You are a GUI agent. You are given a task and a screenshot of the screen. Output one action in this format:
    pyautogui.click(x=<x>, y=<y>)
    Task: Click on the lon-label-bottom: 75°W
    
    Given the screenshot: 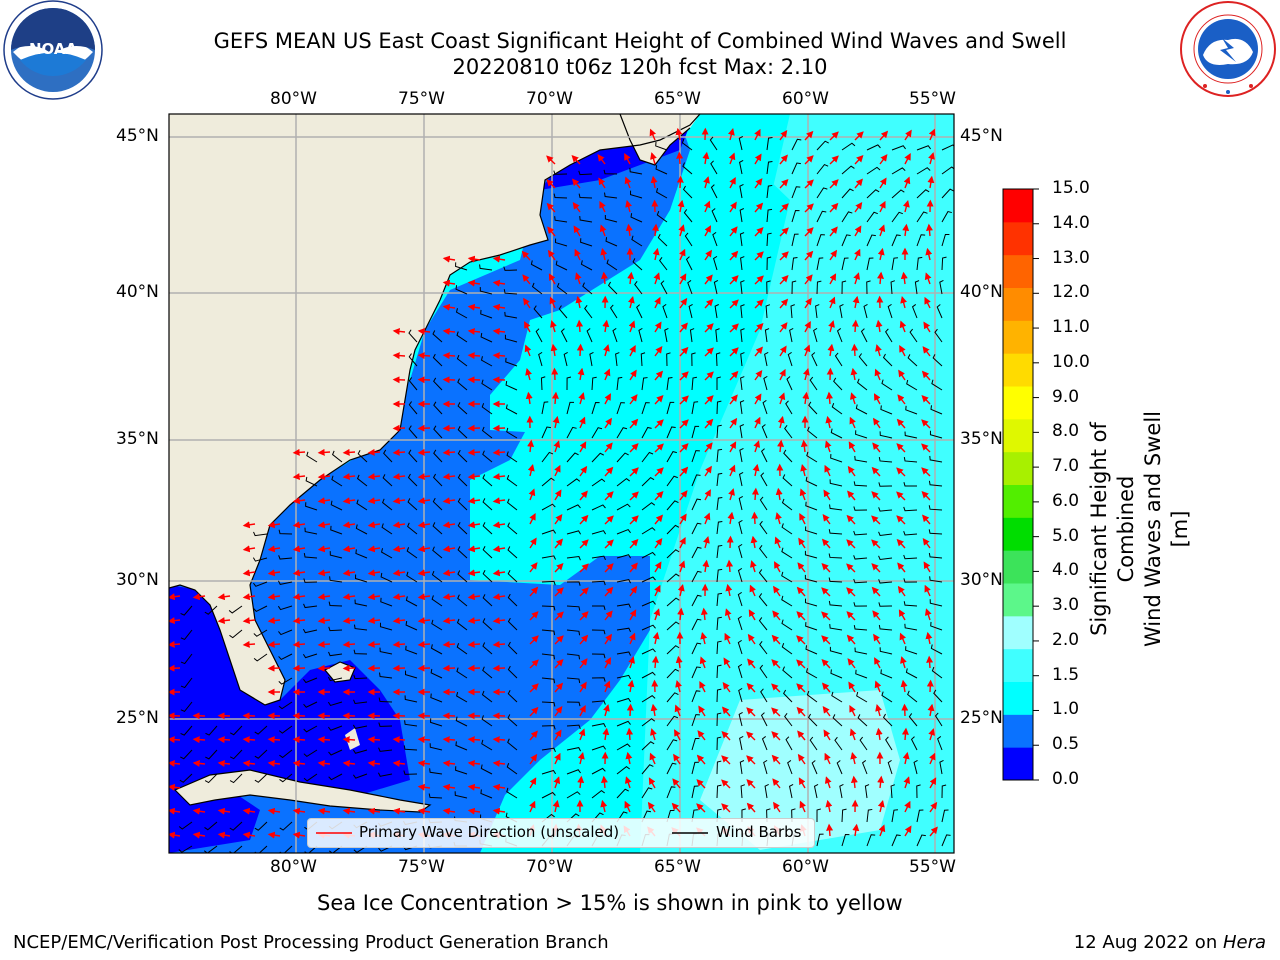 What is the action you would take?
    pyautogui.click(x=421, y=867)
    